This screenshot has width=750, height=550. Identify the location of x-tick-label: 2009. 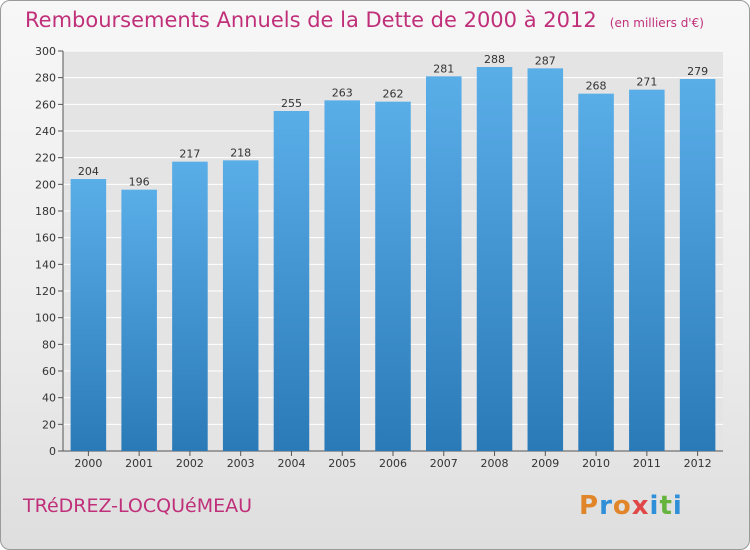
(545, 463).